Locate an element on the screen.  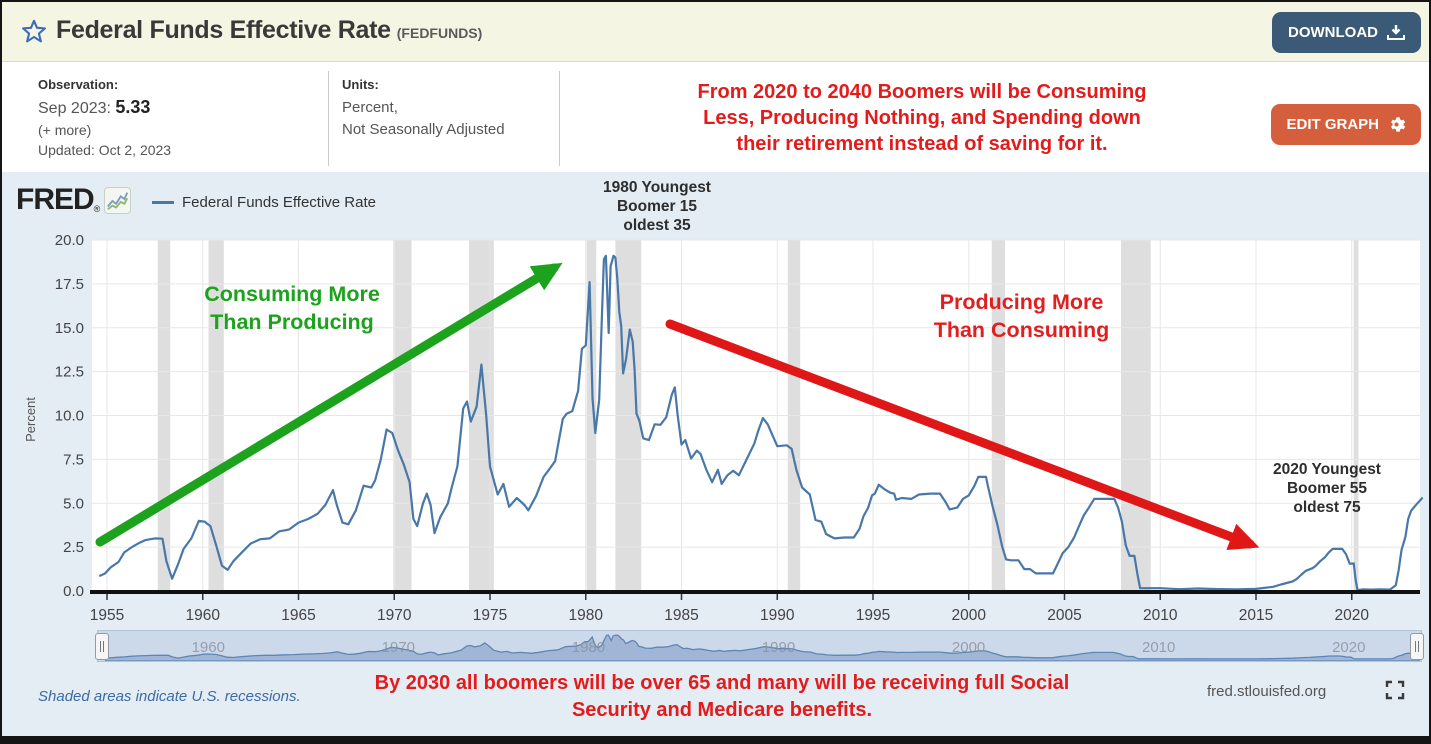
svg-text: 17.5 is located at coordinates (69, 284).